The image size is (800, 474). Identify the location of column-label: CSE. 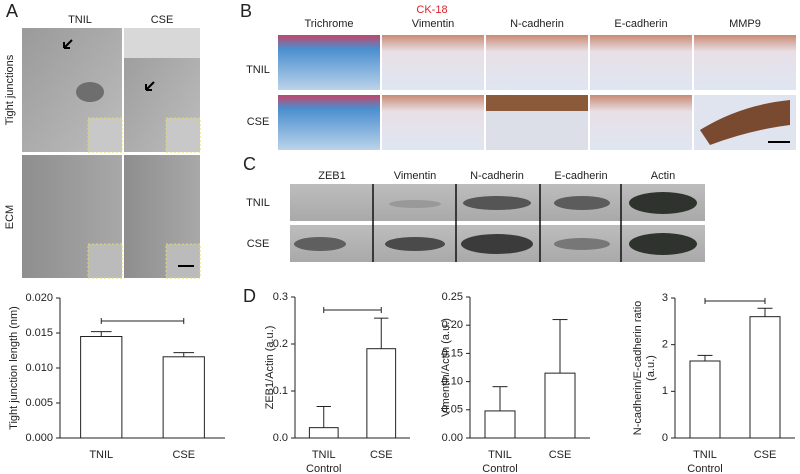
(162, 20).